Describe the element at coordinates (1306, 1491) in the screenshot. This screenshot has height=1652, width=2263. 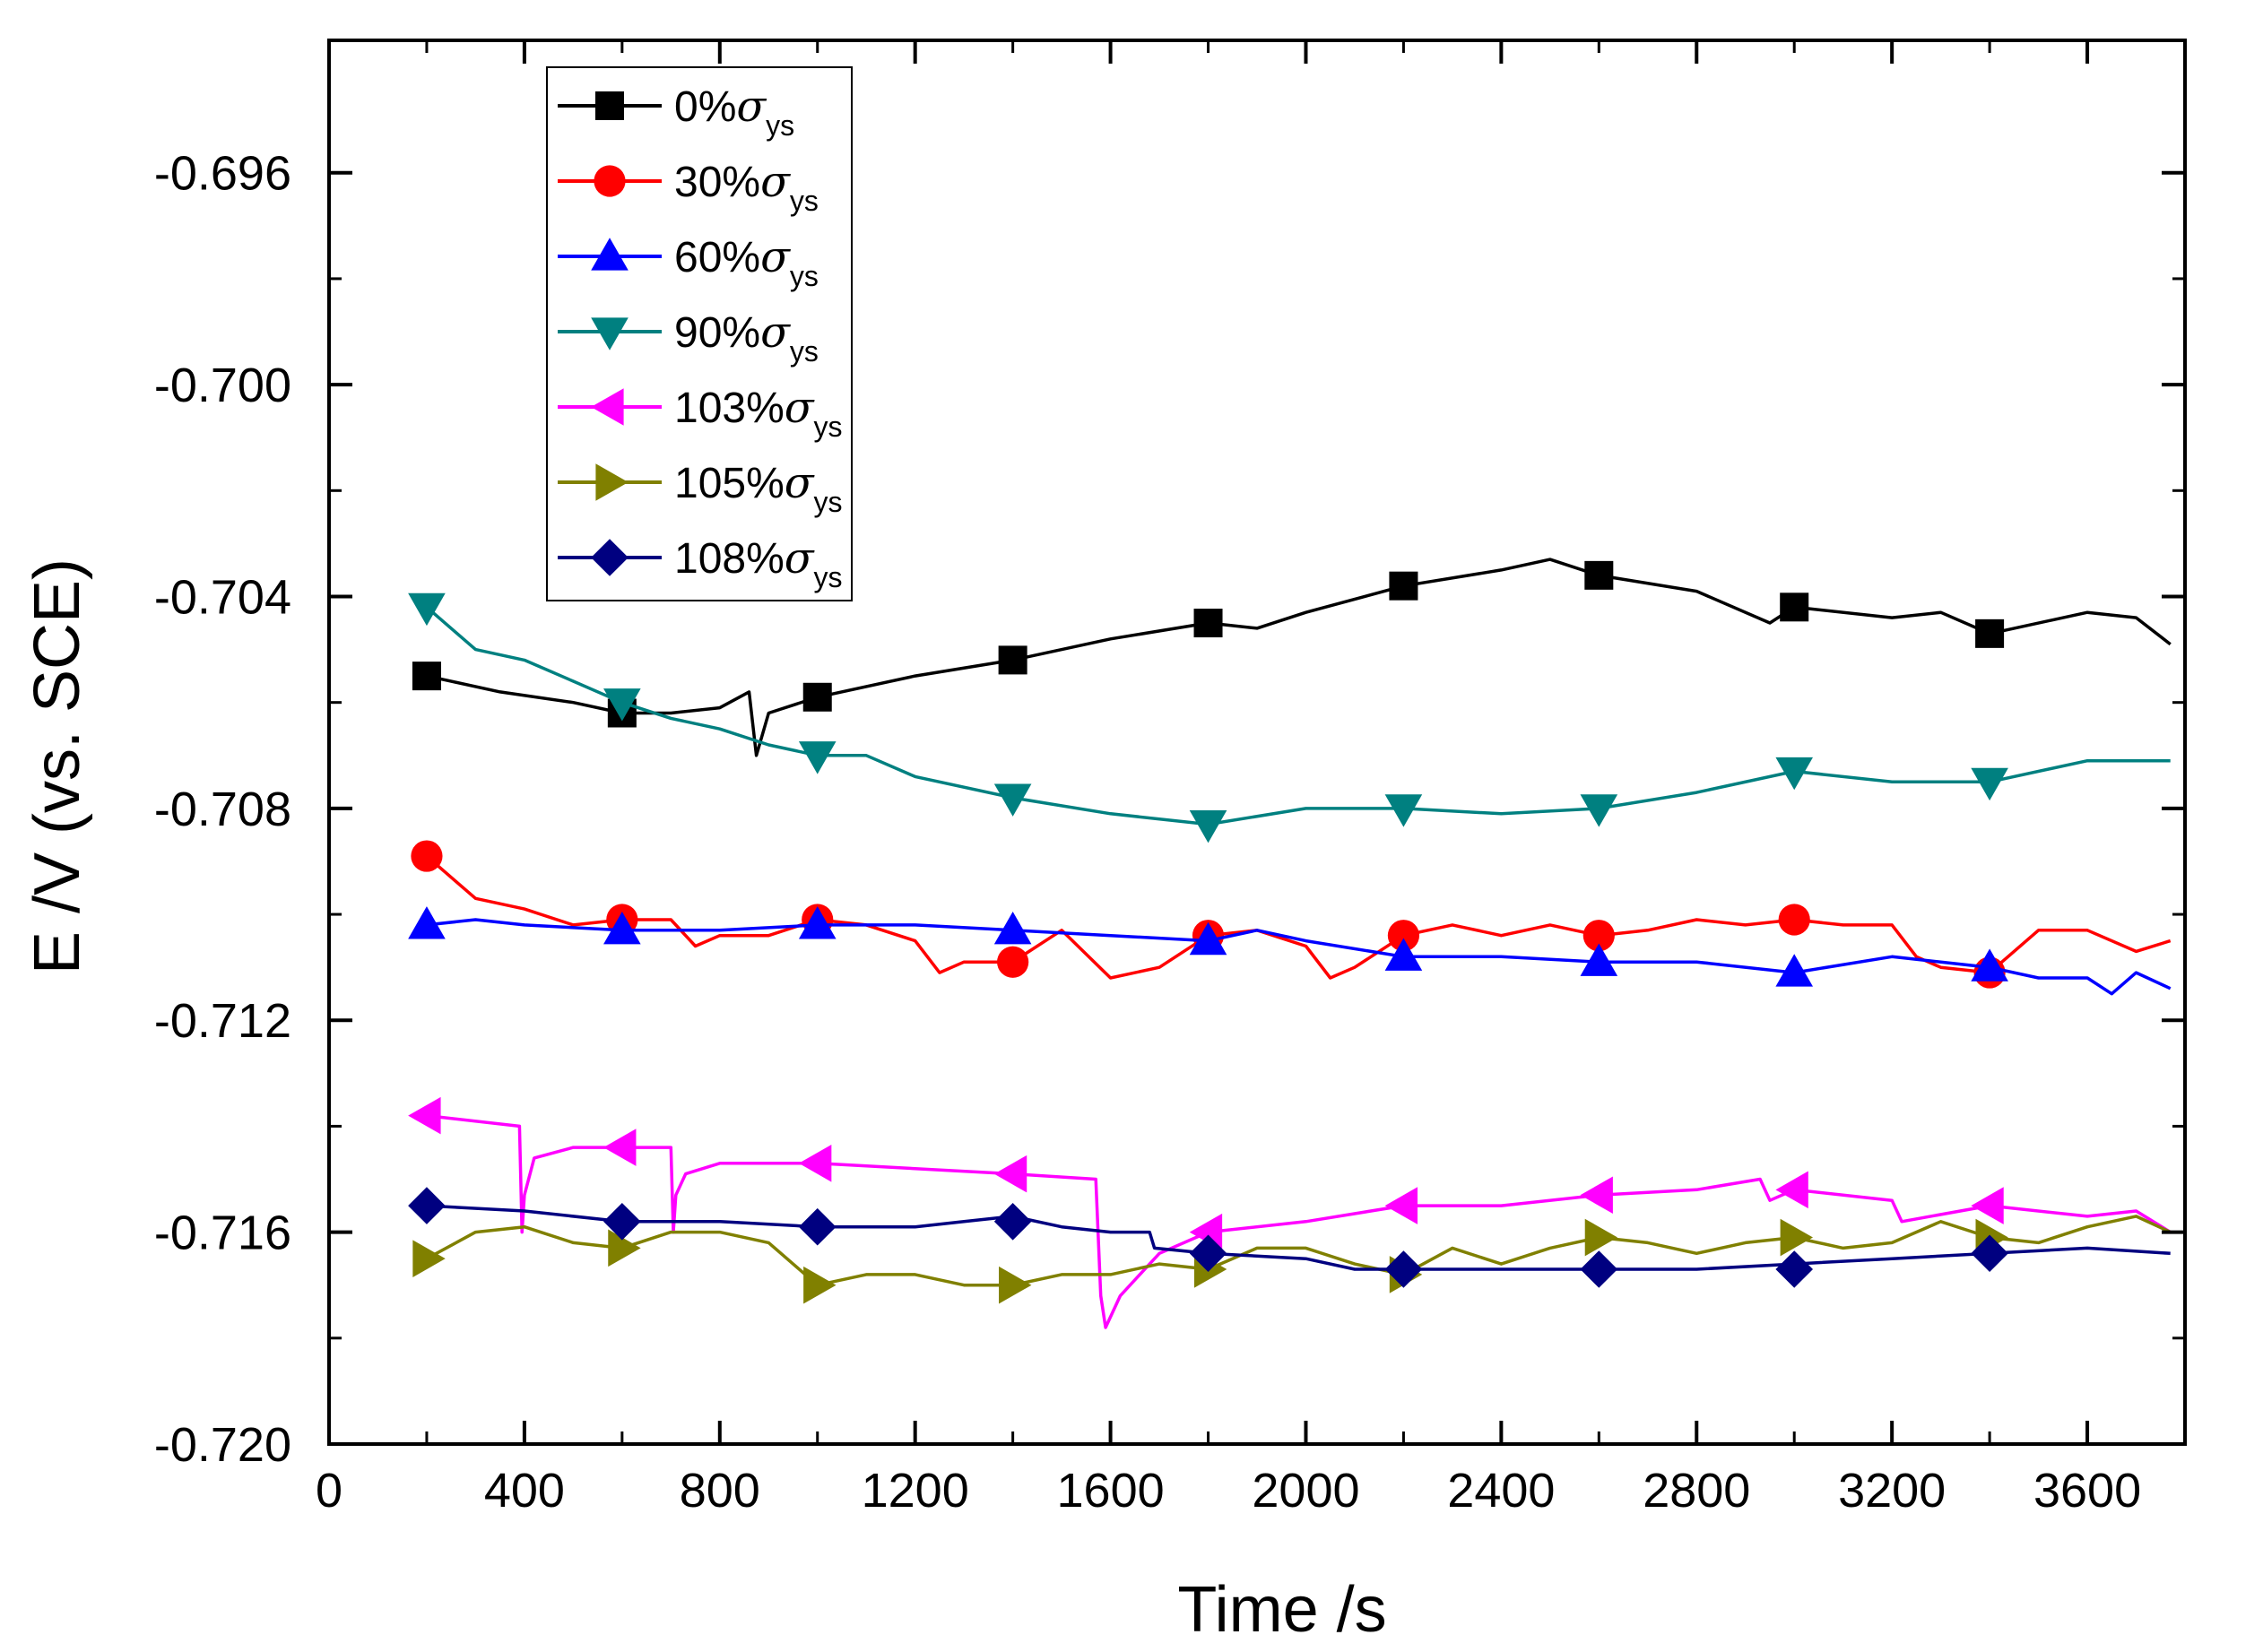
I see `x-tick-label: 2000` at that location.